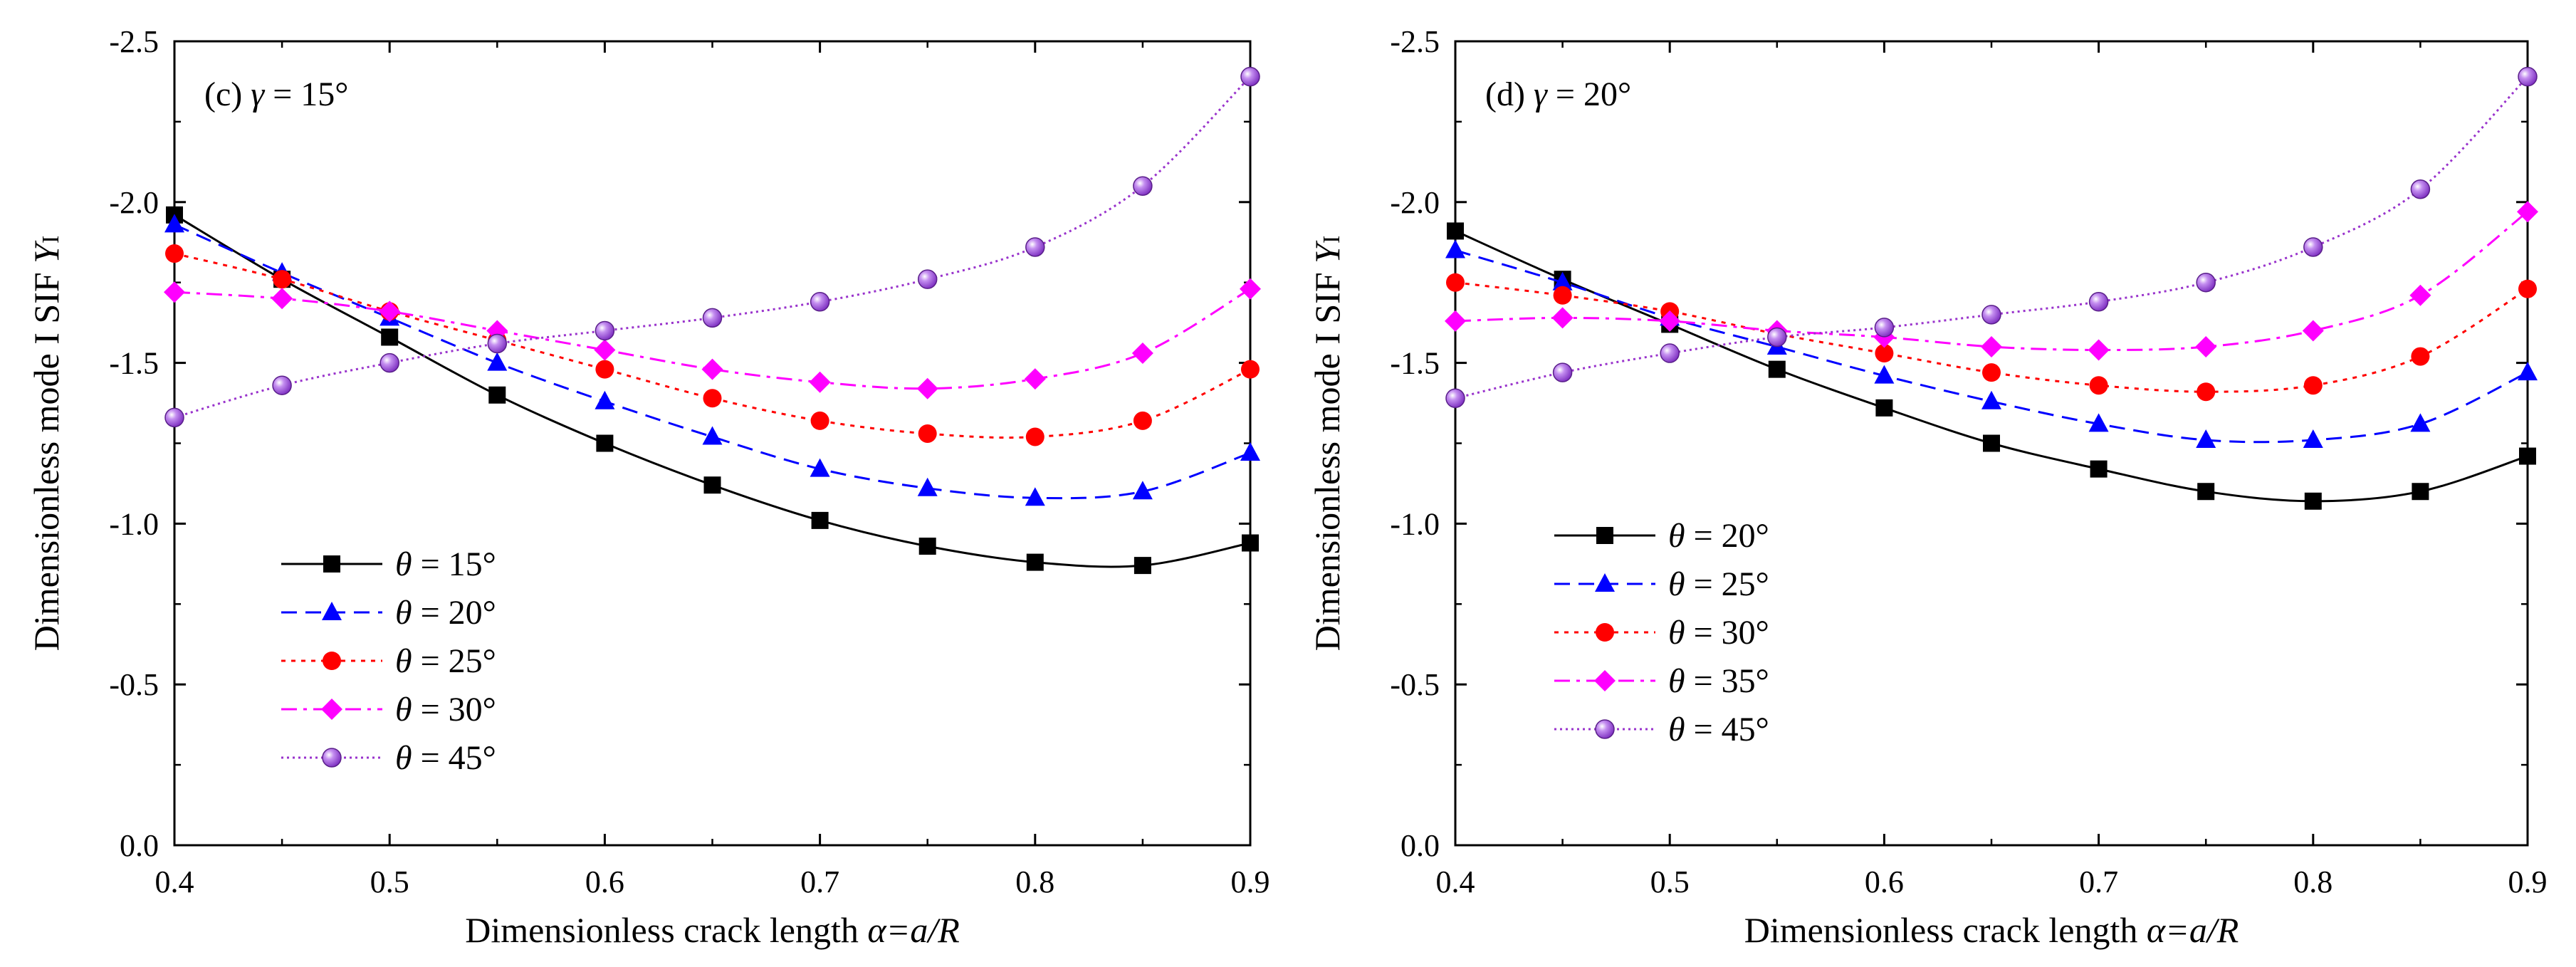 The height and width of the screenshot is (967, 2576). What do you see at coordinates (445, 613) in the screenshot?
I see `legend-label-1: θ = 20°` at bounding box center [445, 613].